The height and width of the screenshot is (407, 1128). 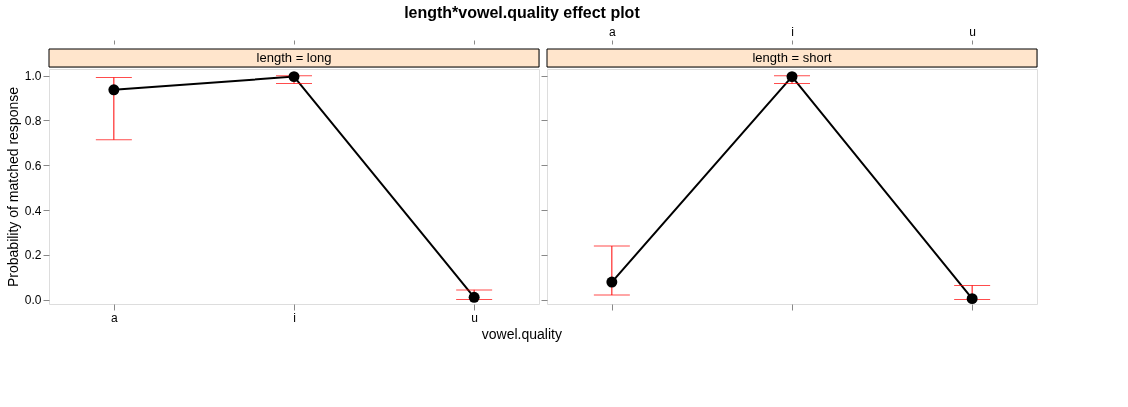 I want to click on x-axis-title: vowel.quality, so click(x=521, y=333).